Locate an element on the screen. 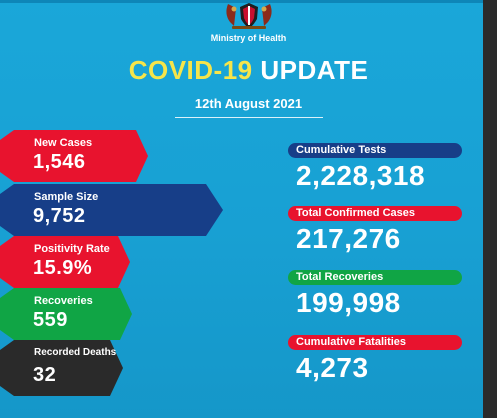 Image resolution: width=497 pixels, height=418 pixels. value-cumulative-fatalities: 4,273 is located at coordinates (332, 367).